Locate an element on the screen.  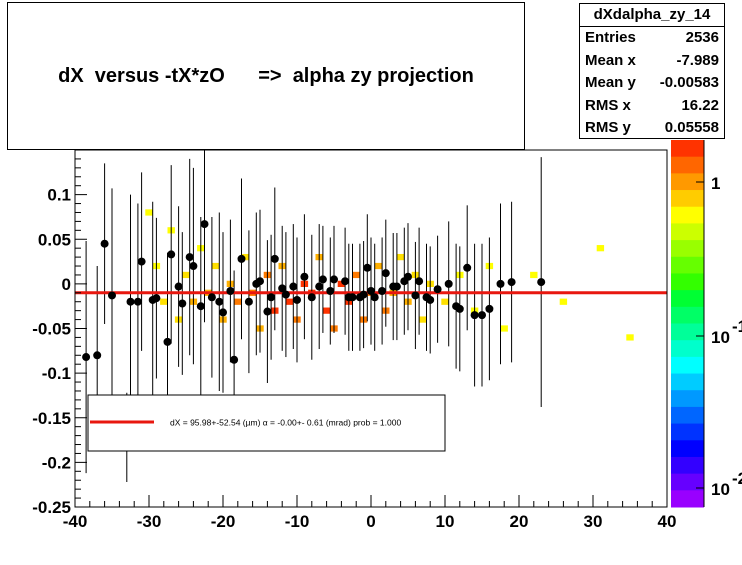
x-tick-label: 40 is located at coordinates (667, 521).